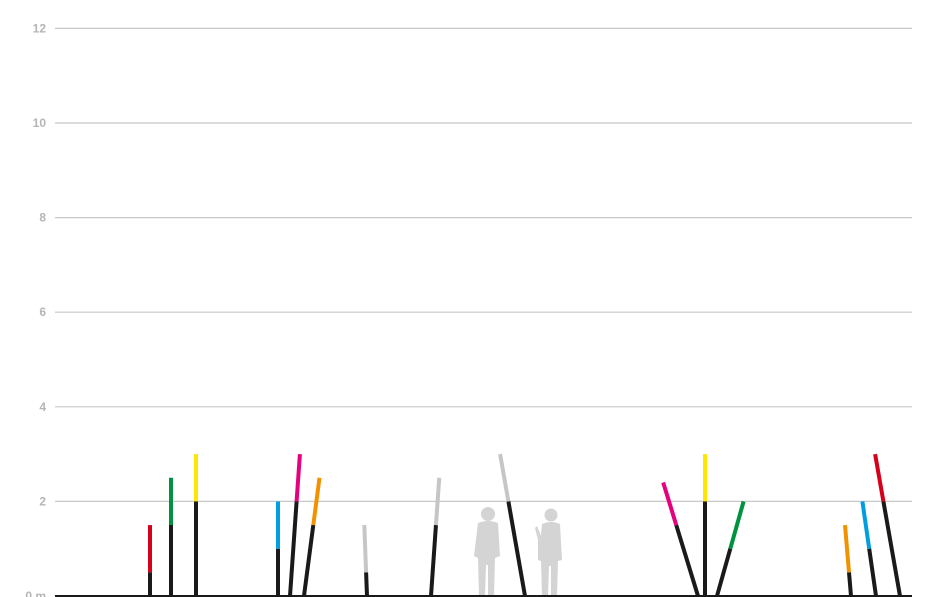 The height and width of the screenshot is (597, 926). Describe the element at coordinates (487, 551) in the screenshot. I see `person-silhouette-left` at that location.